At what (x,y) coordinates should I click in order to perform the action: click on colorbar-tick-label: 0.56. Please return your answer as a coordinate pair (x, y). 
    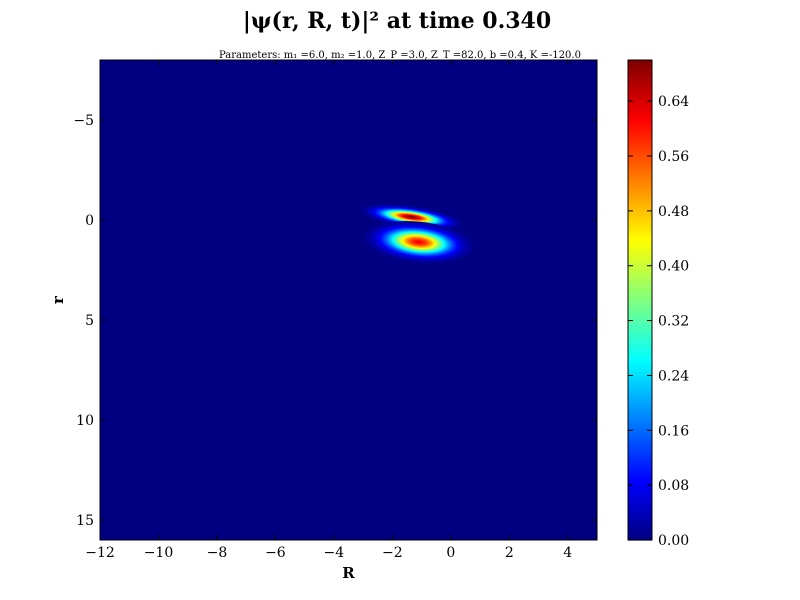
    Looking at the image, I should click on (673, 157).